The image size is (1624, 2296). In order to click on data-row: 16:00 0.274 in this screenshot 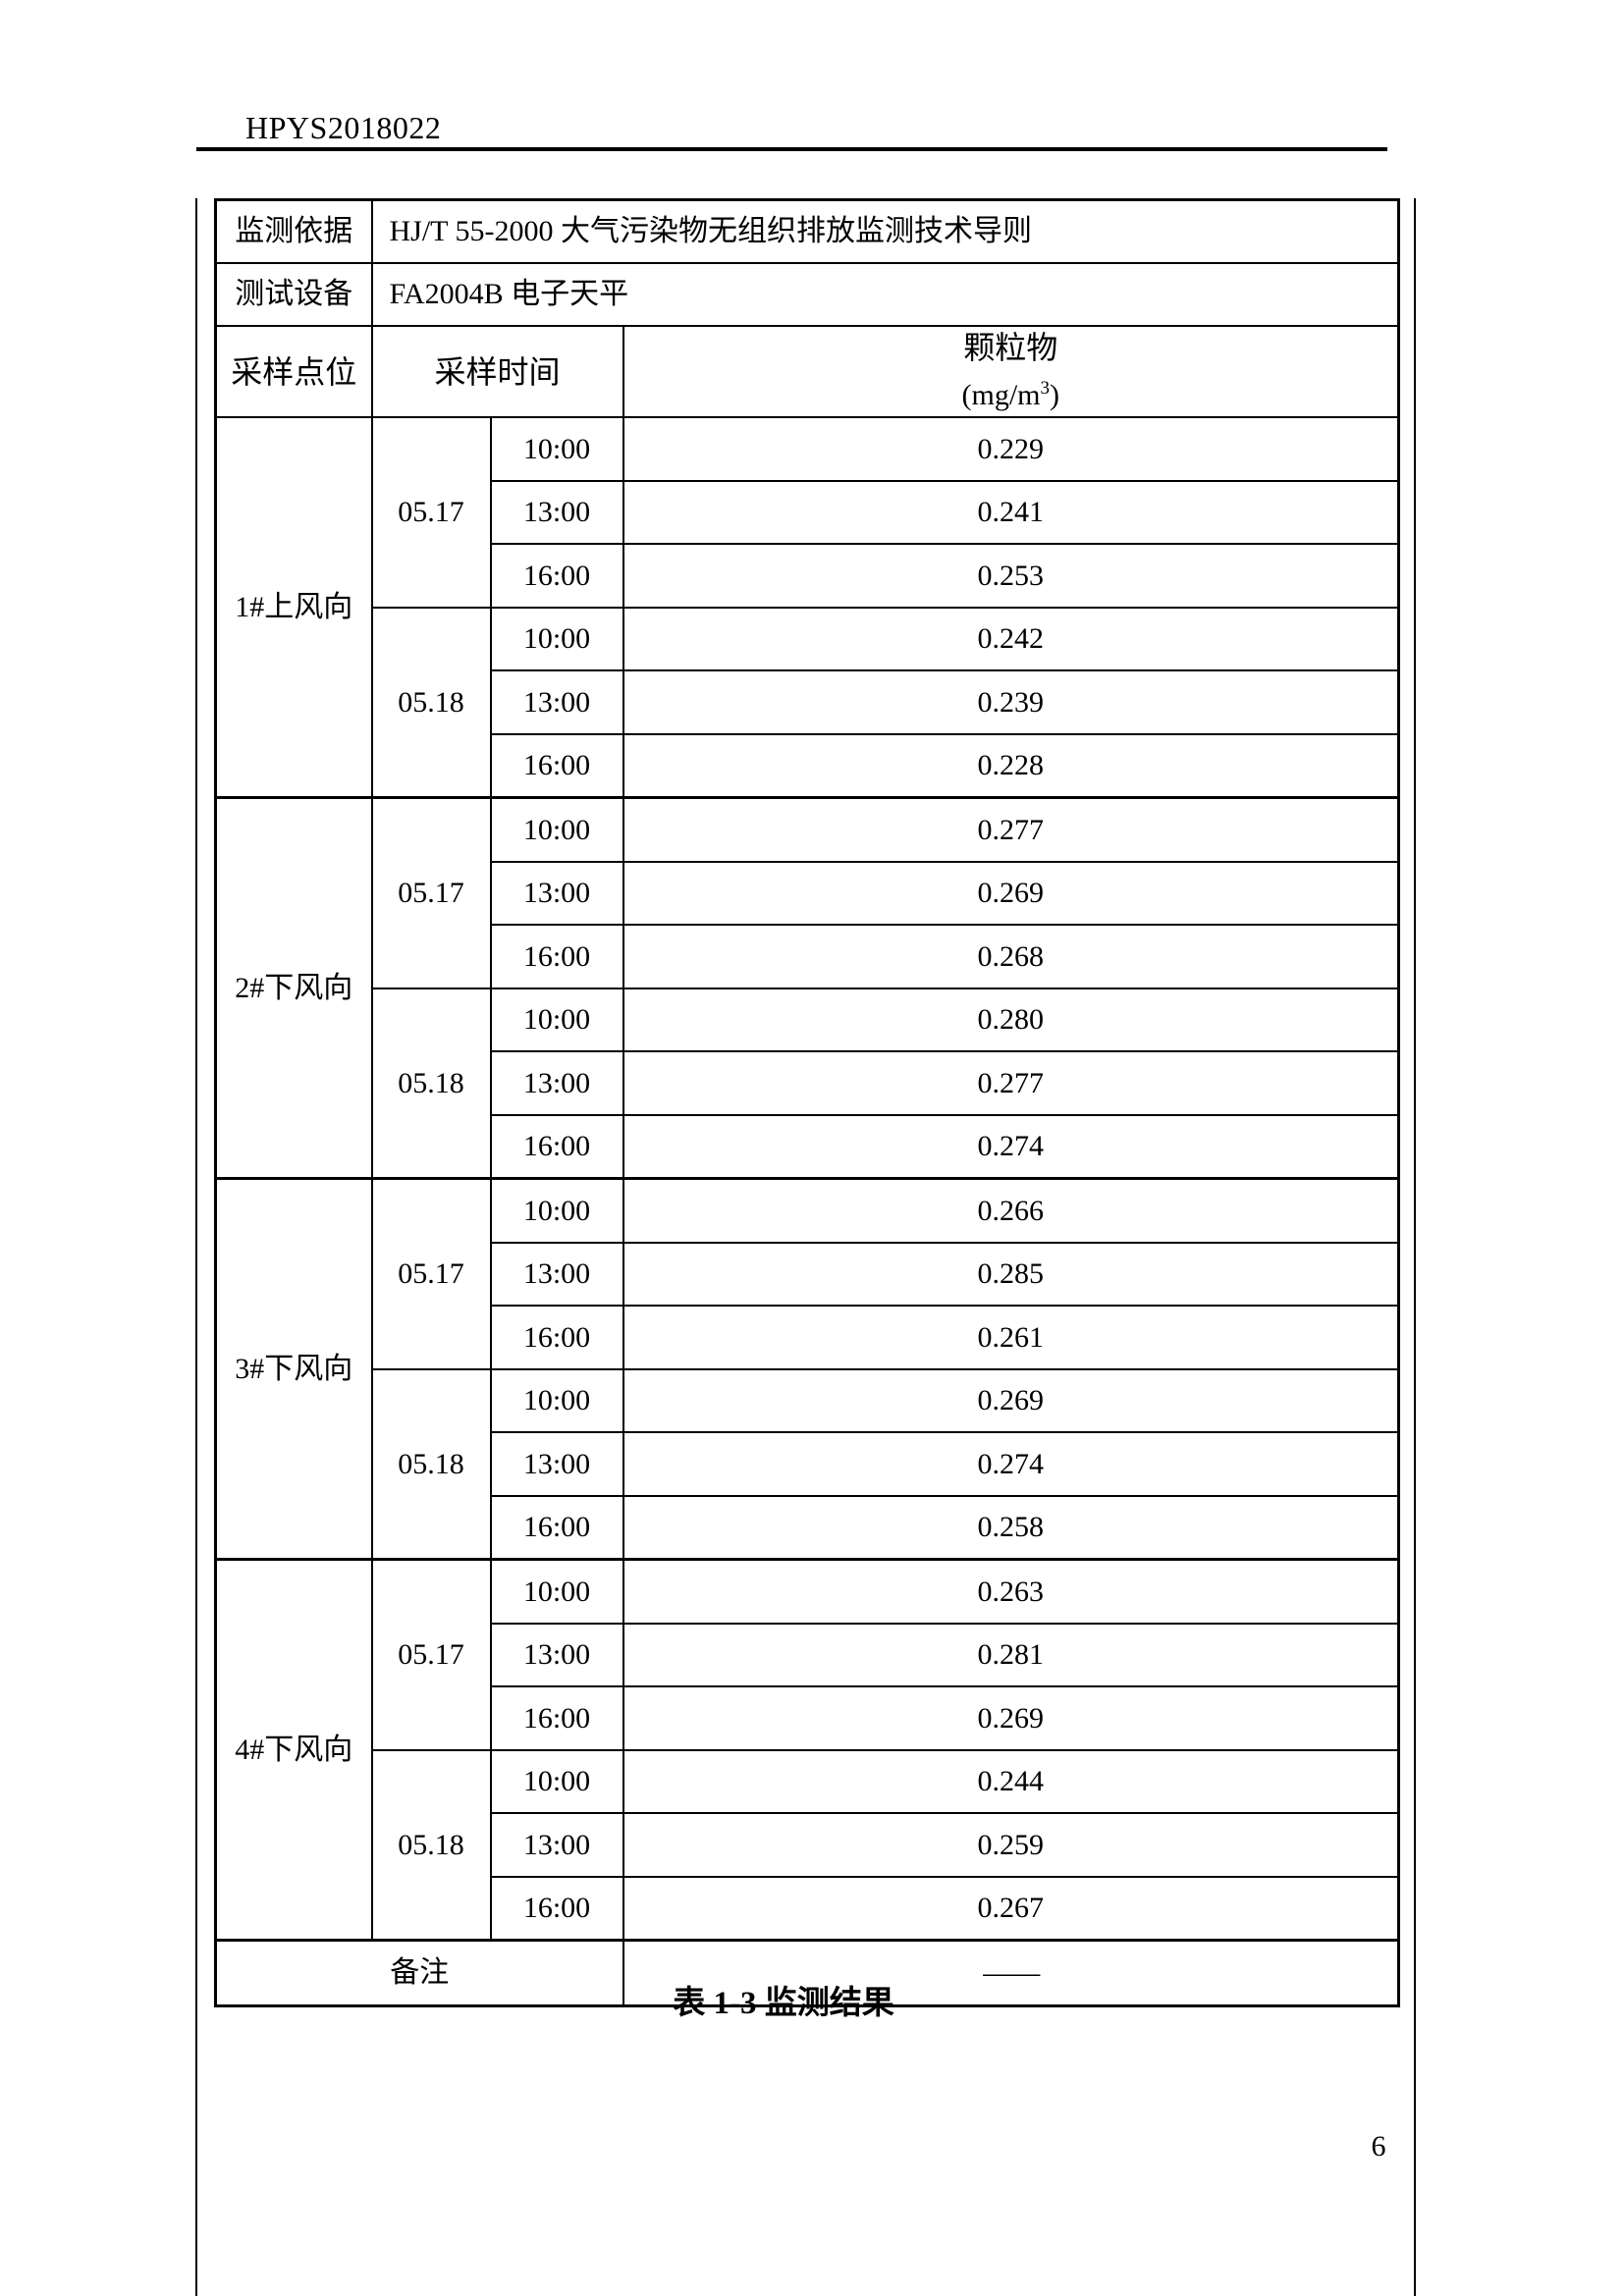, I will do `click(808, 1146)`.